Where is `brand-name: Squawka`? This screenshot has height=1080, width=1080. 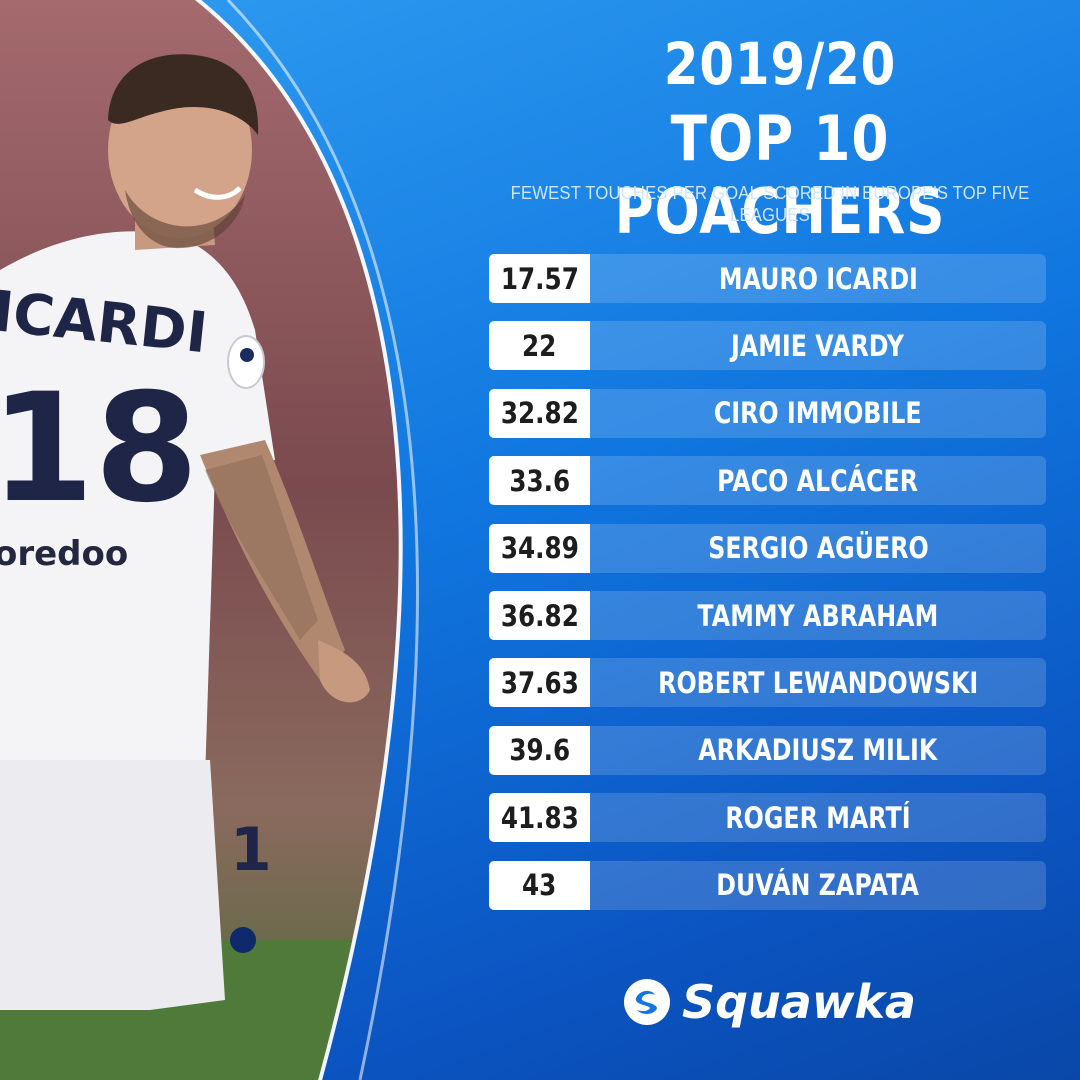 brand-name: Squawka is located at coordinates (799, 1002).